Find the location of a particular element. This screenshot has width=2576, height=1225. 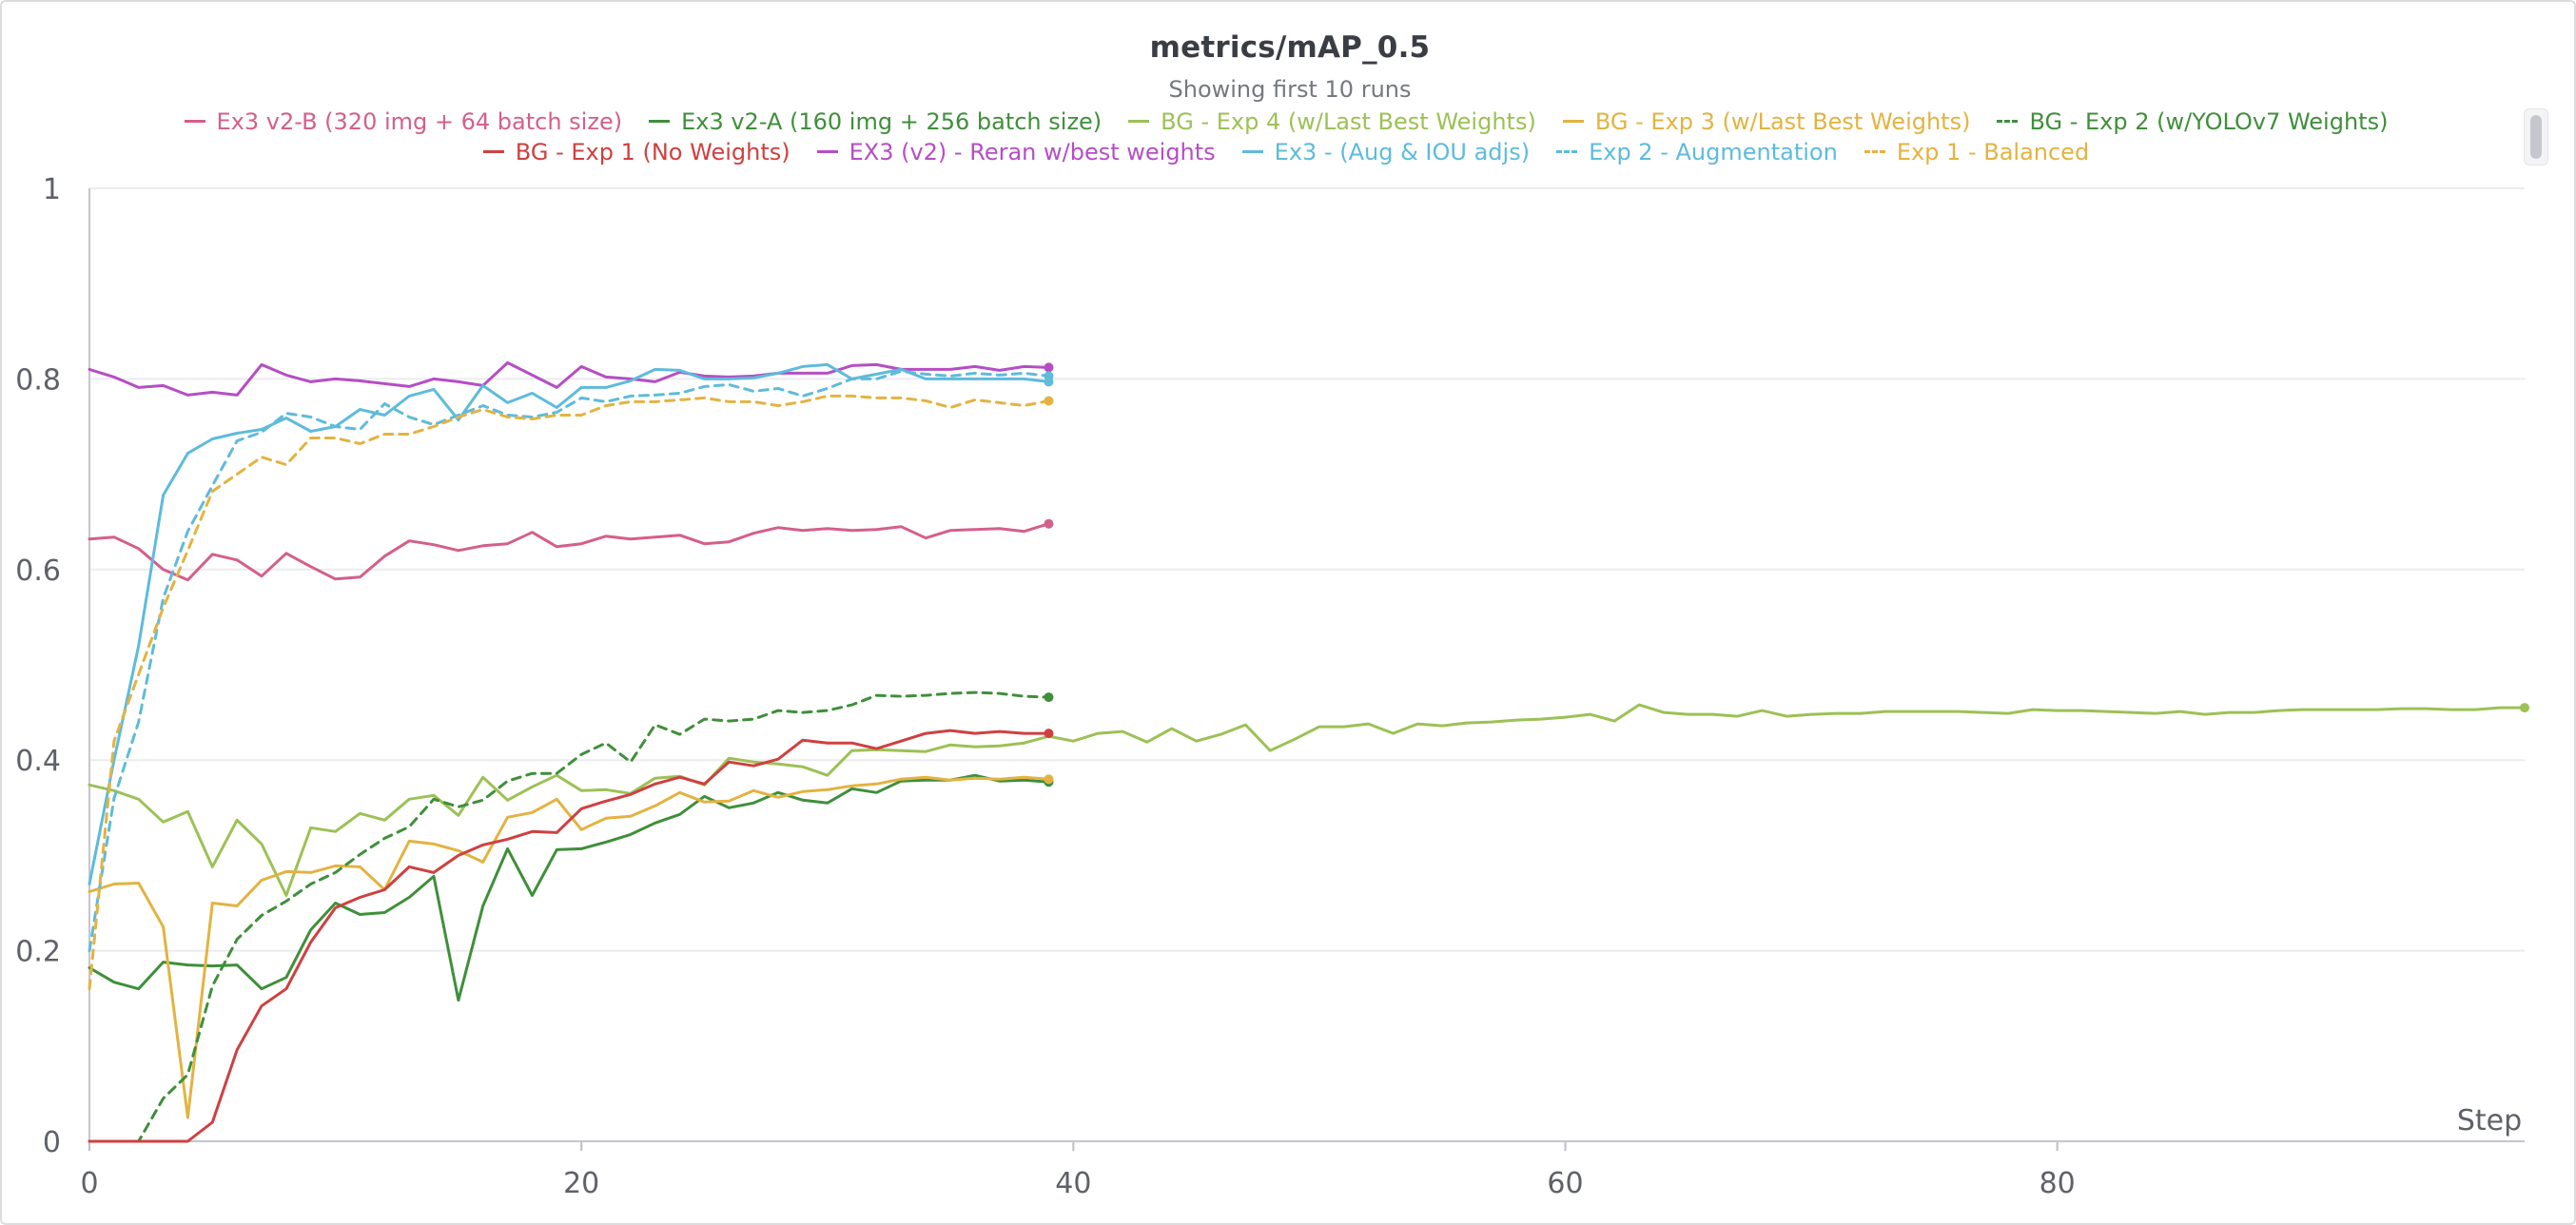

legend-scrollbar-thumb is located at coordinates (2536, 137).